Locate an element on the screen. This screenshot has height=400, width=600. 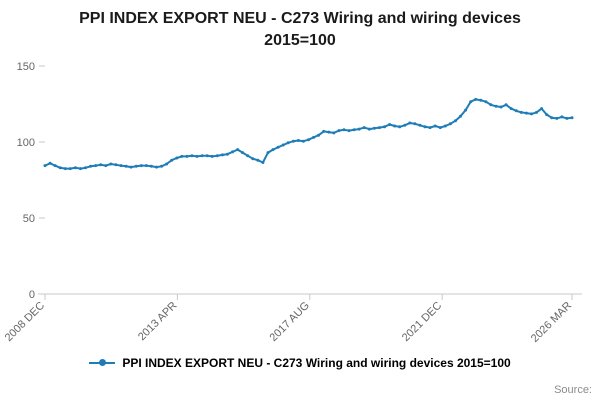
y-axis-label: 150 is located at coordinates (26, 67).